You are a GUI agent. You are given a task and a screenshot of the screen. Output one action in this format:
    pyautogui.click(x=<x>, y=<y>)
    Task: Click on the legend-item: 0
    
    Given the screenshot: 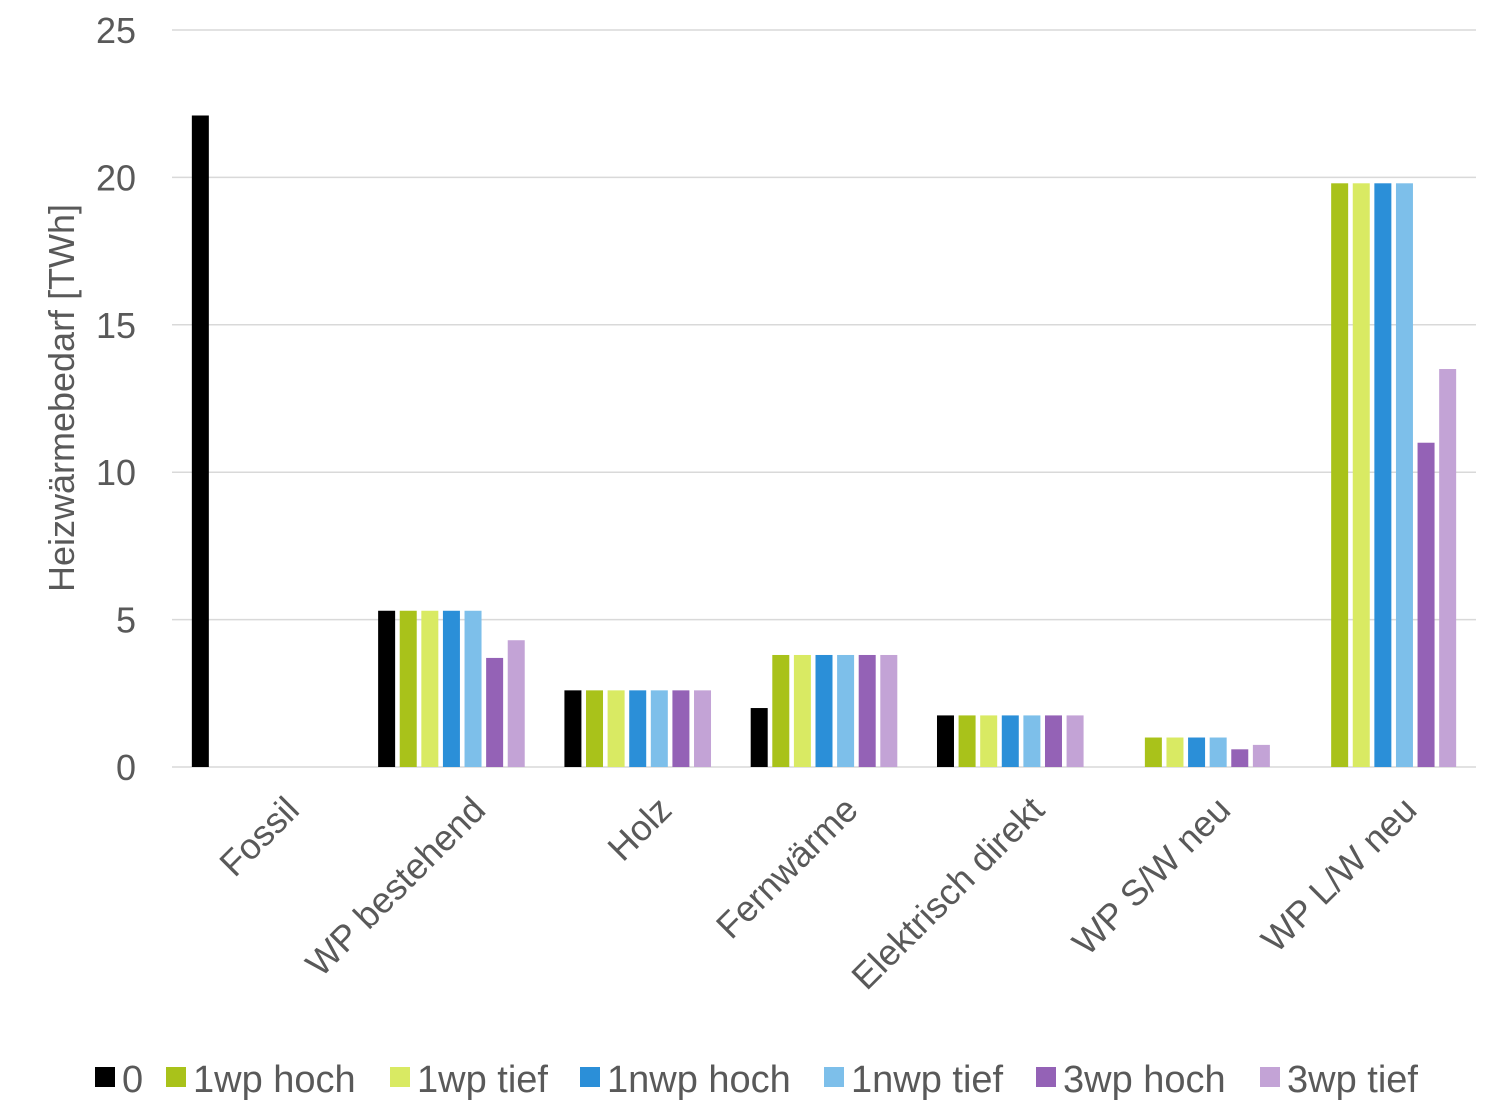 What is the action you would take?
    pyautogui.click(x=119, y=1080)
    